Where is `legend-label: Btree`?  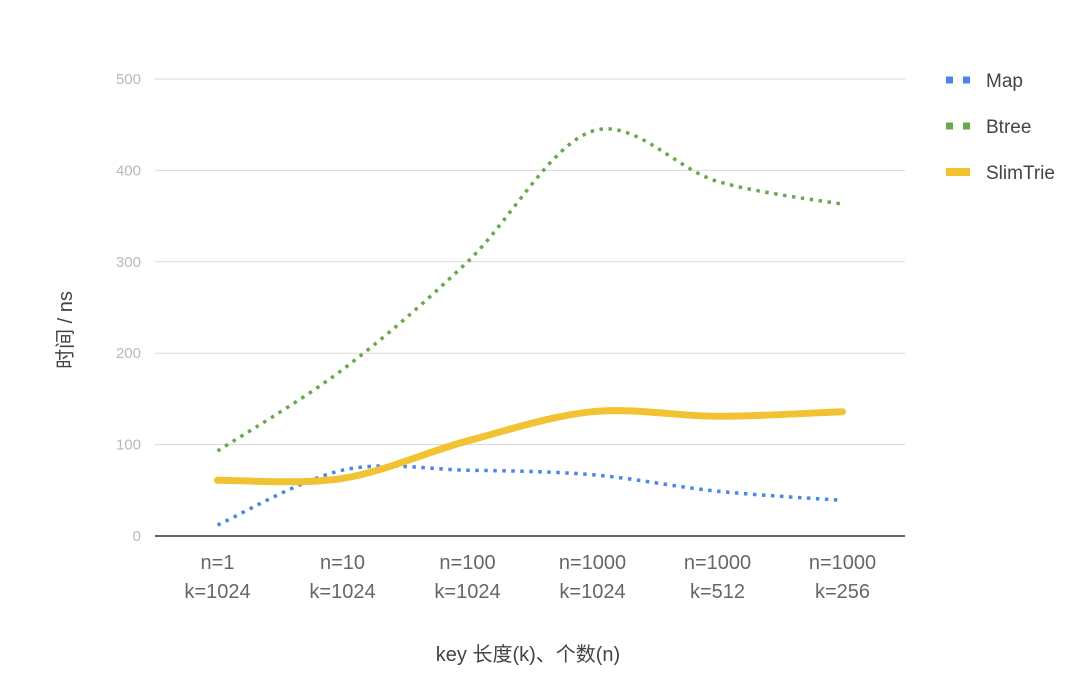 legend-label: Btree is located at coordinates (1008, 127).